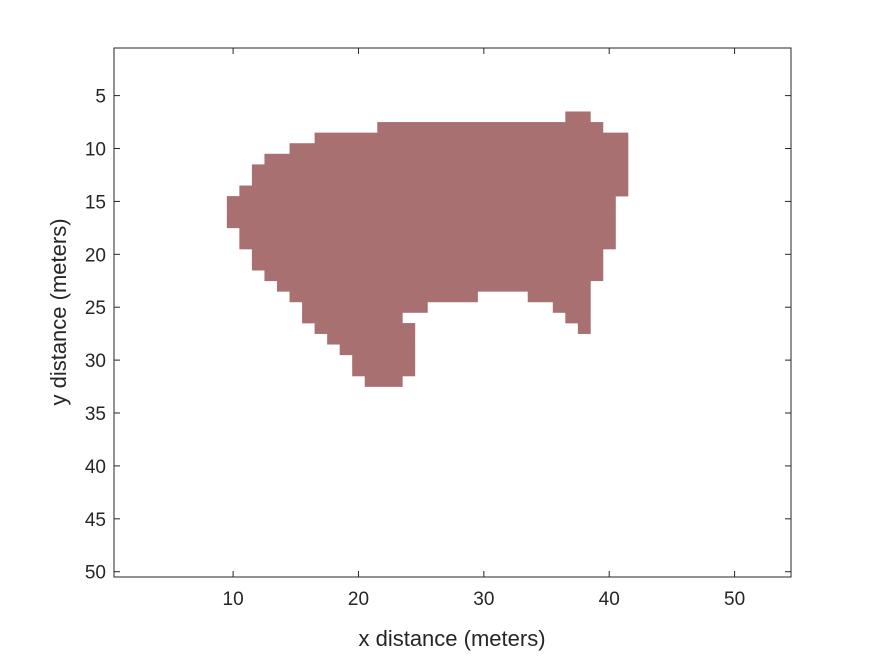 The width and height of the screenshot is (875, 656). What do you see at coordinates (95, 520) in the screenshot?
I see `y-tick-label: 45` at bounding box center [95, 520].